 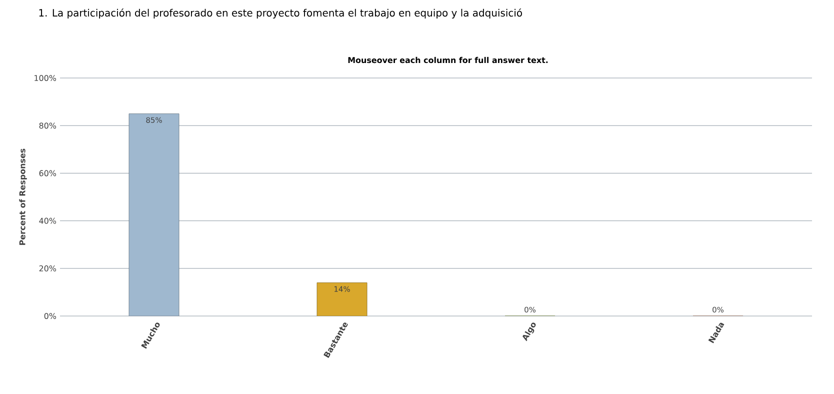 I want to click on chart-title: 1. La participación del profesorado en este proyecto fomenta el trabajo en equipo y la adquisició, so click(x=280, y=13).